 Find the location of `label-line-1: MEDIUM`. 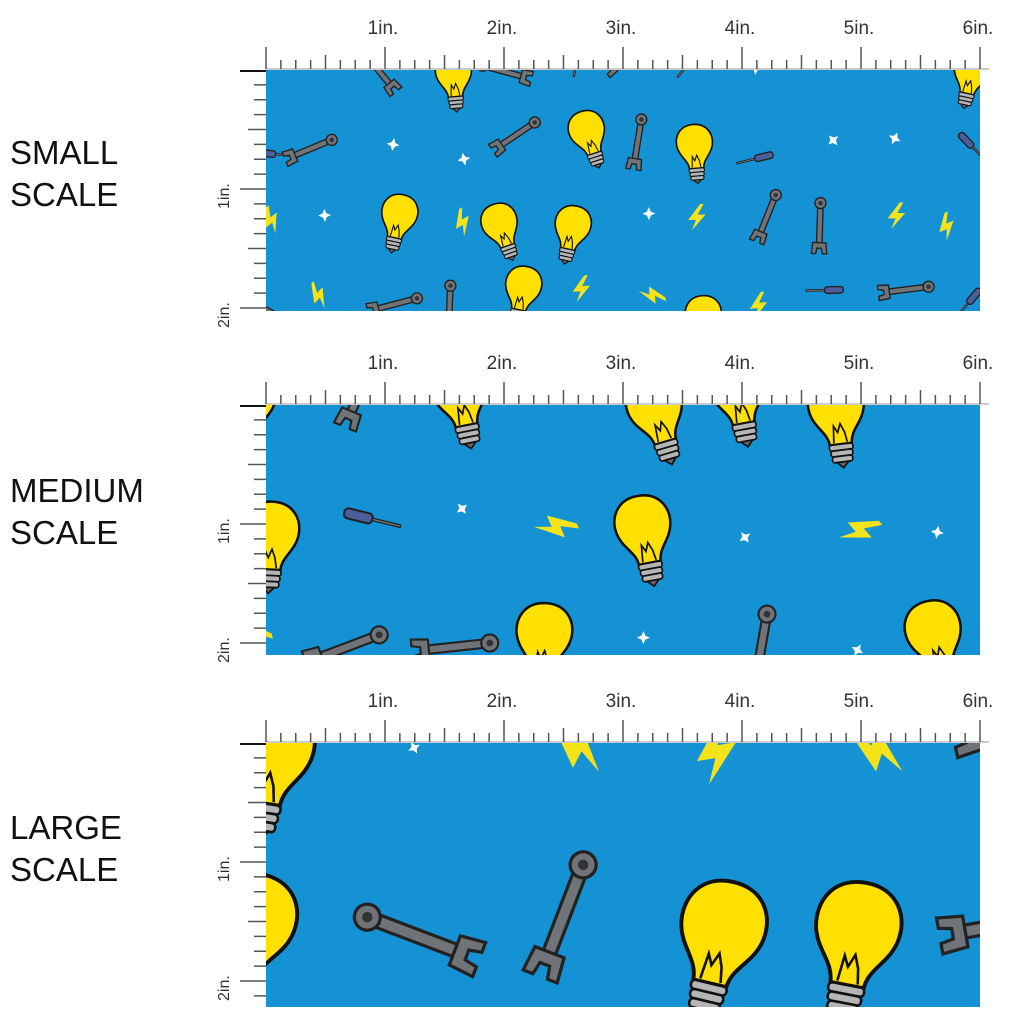

label-line-1: MEDIUM is located at coordinates (77, 490).